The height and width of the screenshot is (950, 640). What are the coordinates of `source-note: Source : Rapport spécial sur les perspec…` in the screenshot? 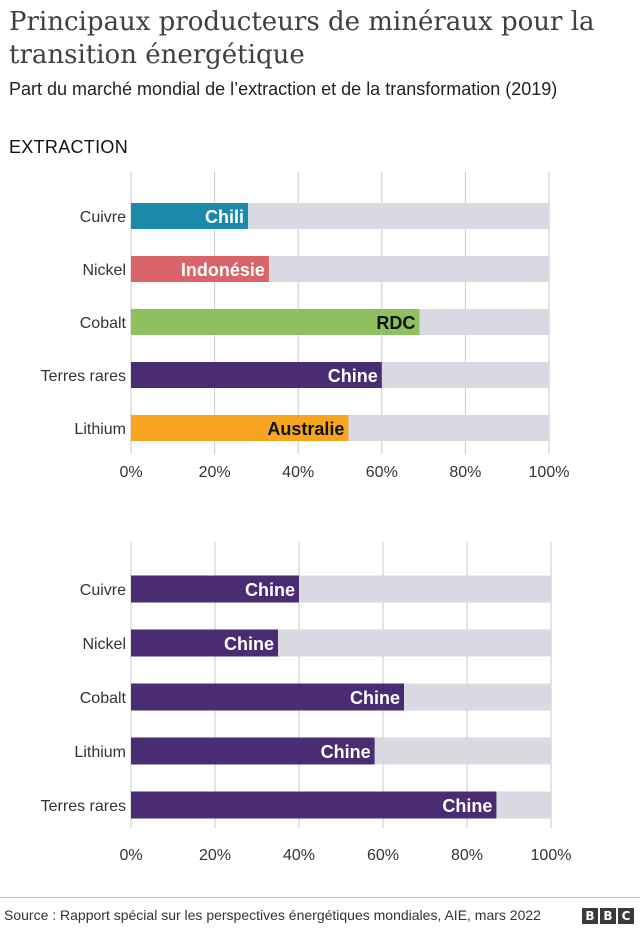 It's located at (272, 915).